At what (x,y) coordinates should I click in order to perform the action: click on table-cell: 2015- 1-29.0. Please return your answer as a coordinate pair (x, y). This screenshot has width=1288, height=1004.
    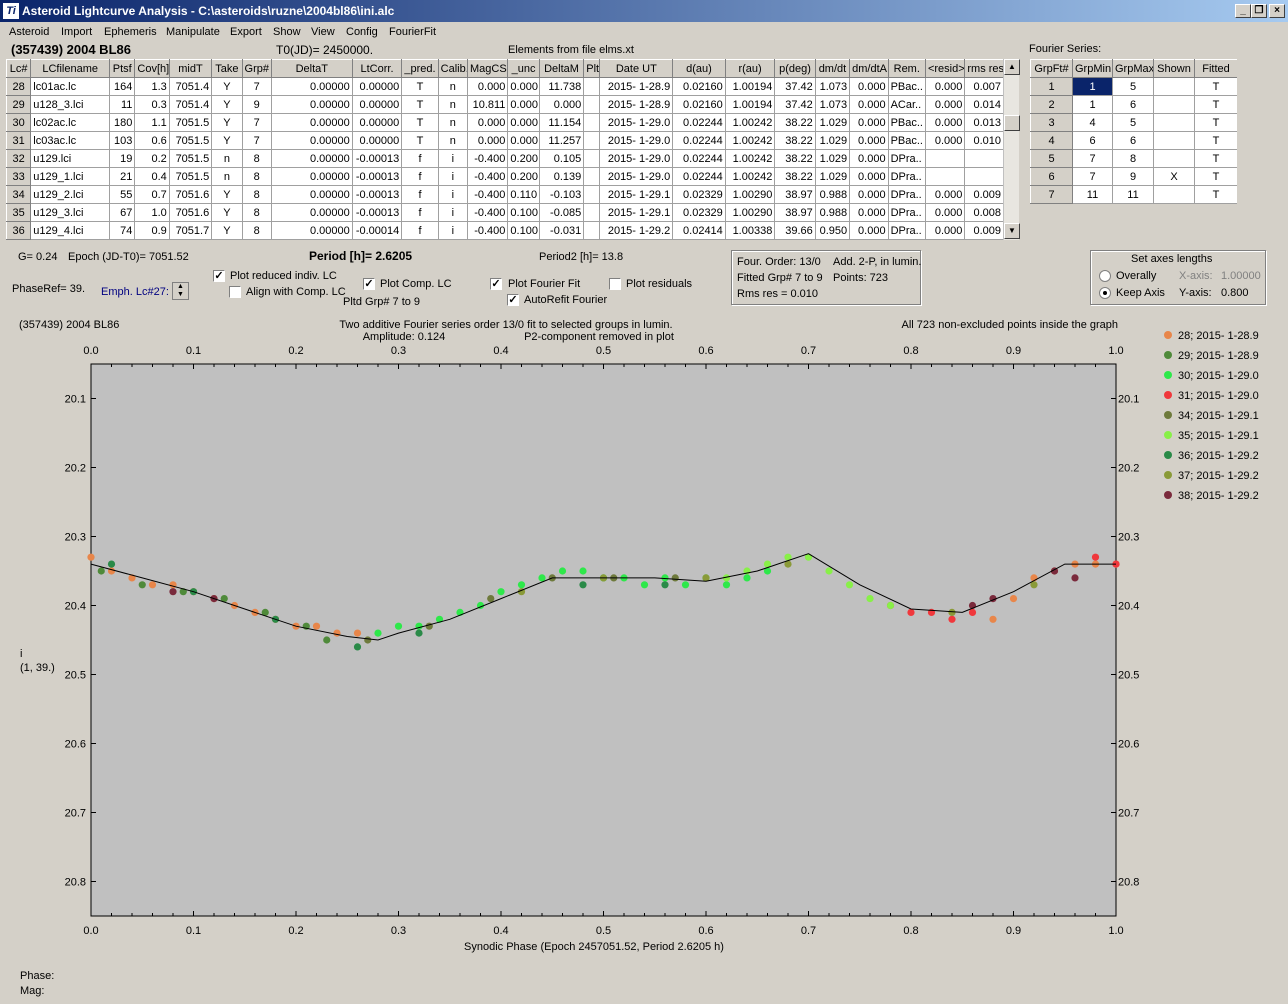
    Looking at the image, I should click on (636, 176).